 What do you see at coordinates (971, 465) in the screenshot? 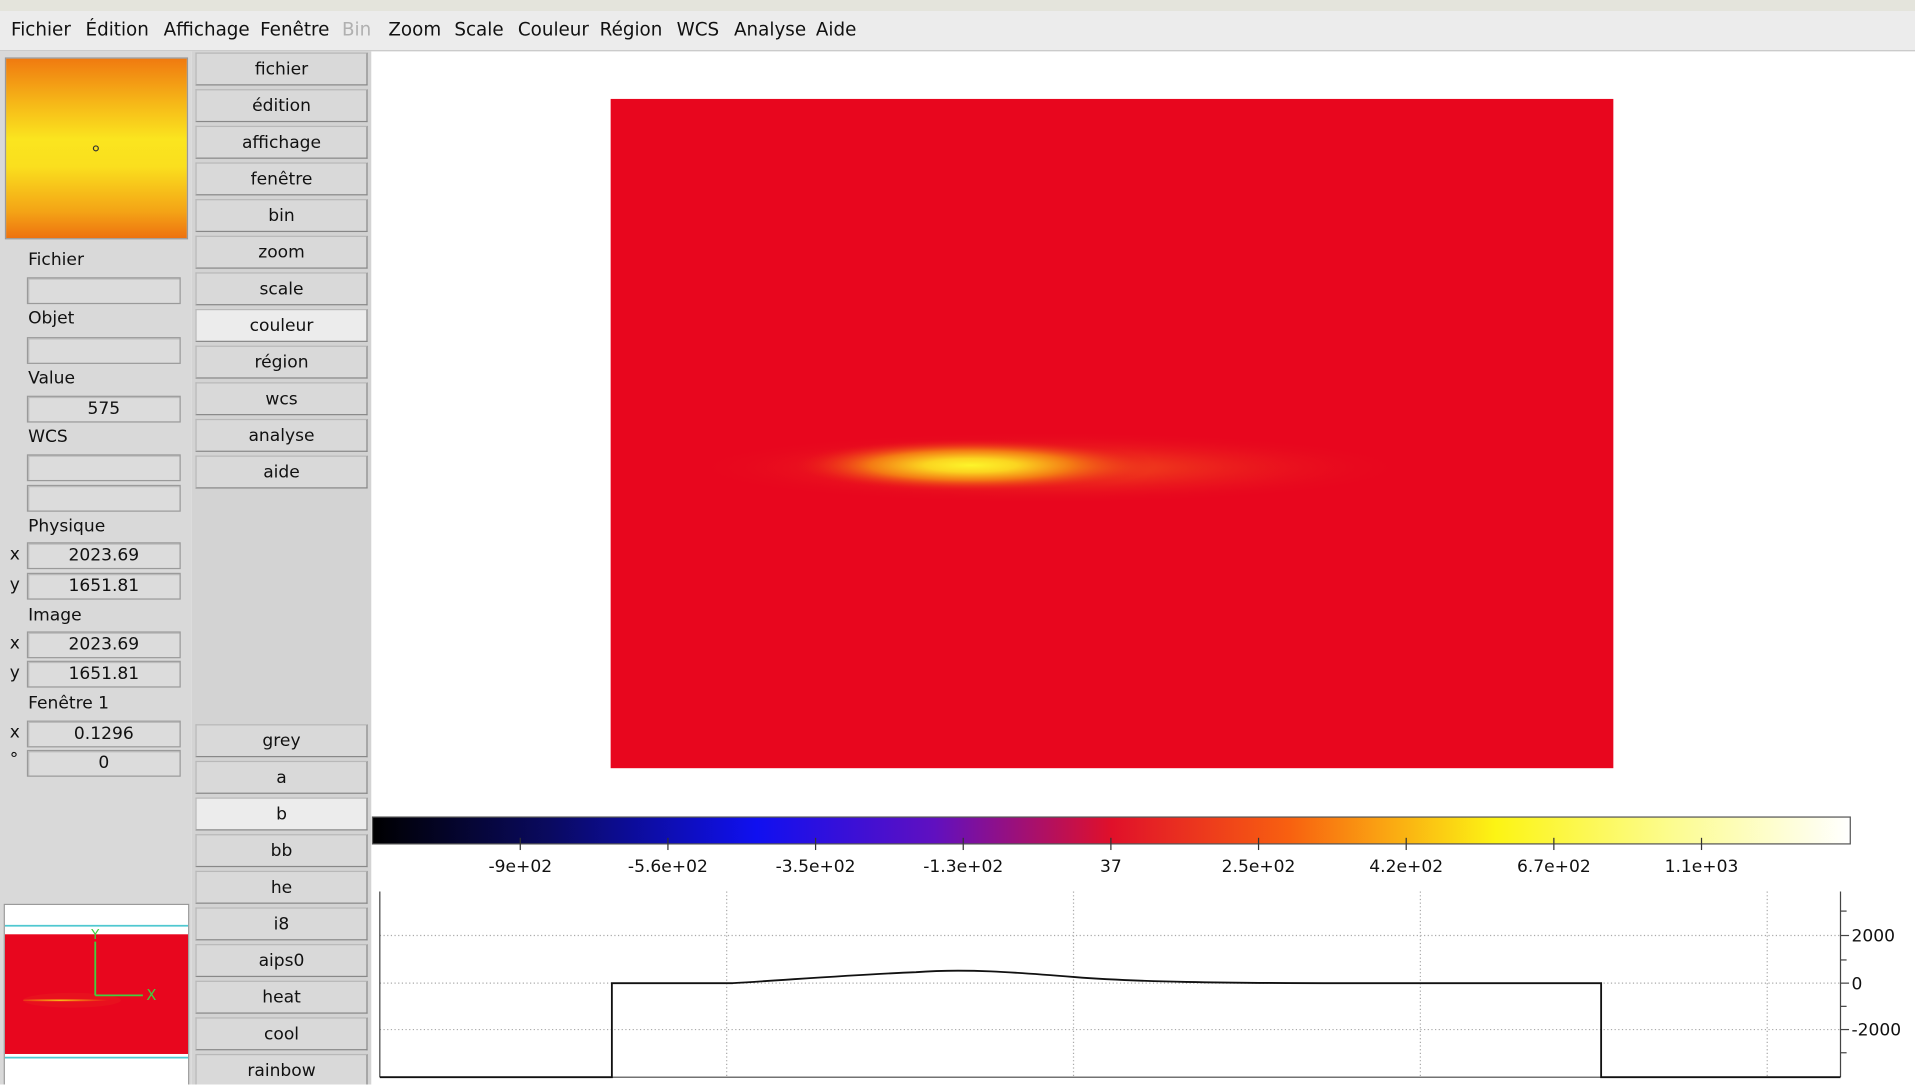
I see `source-core` at bounding box center [971, 465].